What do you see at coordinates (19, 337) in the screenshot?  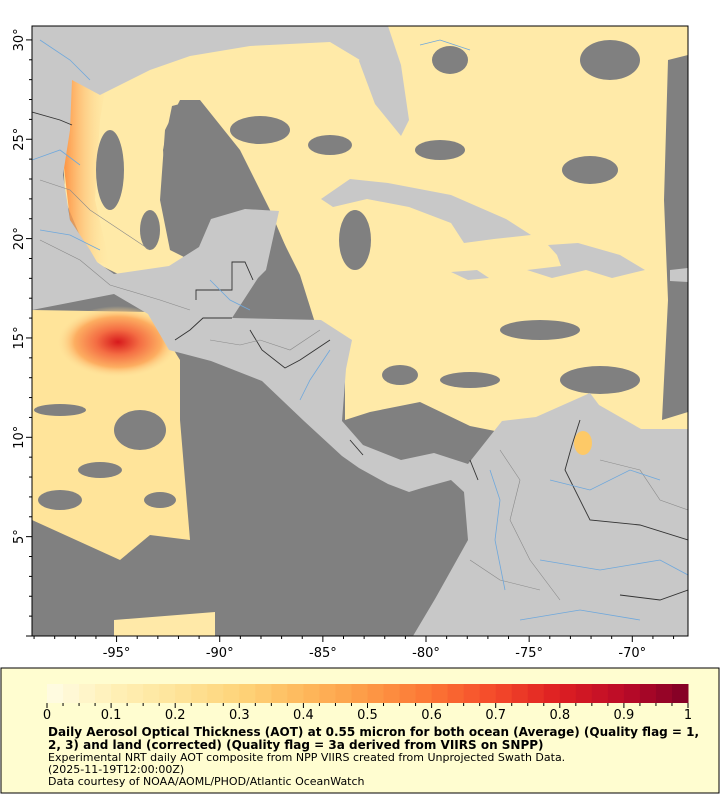 I see `lat-tick-label: 15°` at bounding box center [19, 337].